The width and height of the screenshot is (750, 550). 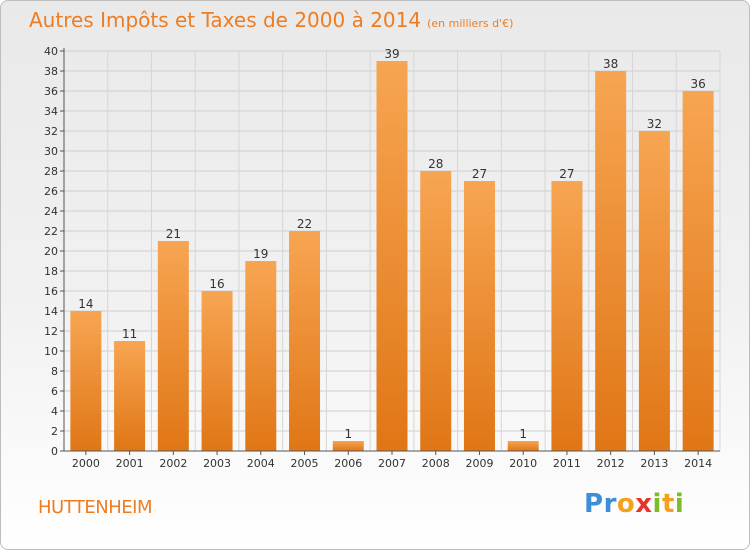 I want to click on y-tick-label: 2, so click(x=54, y=431).